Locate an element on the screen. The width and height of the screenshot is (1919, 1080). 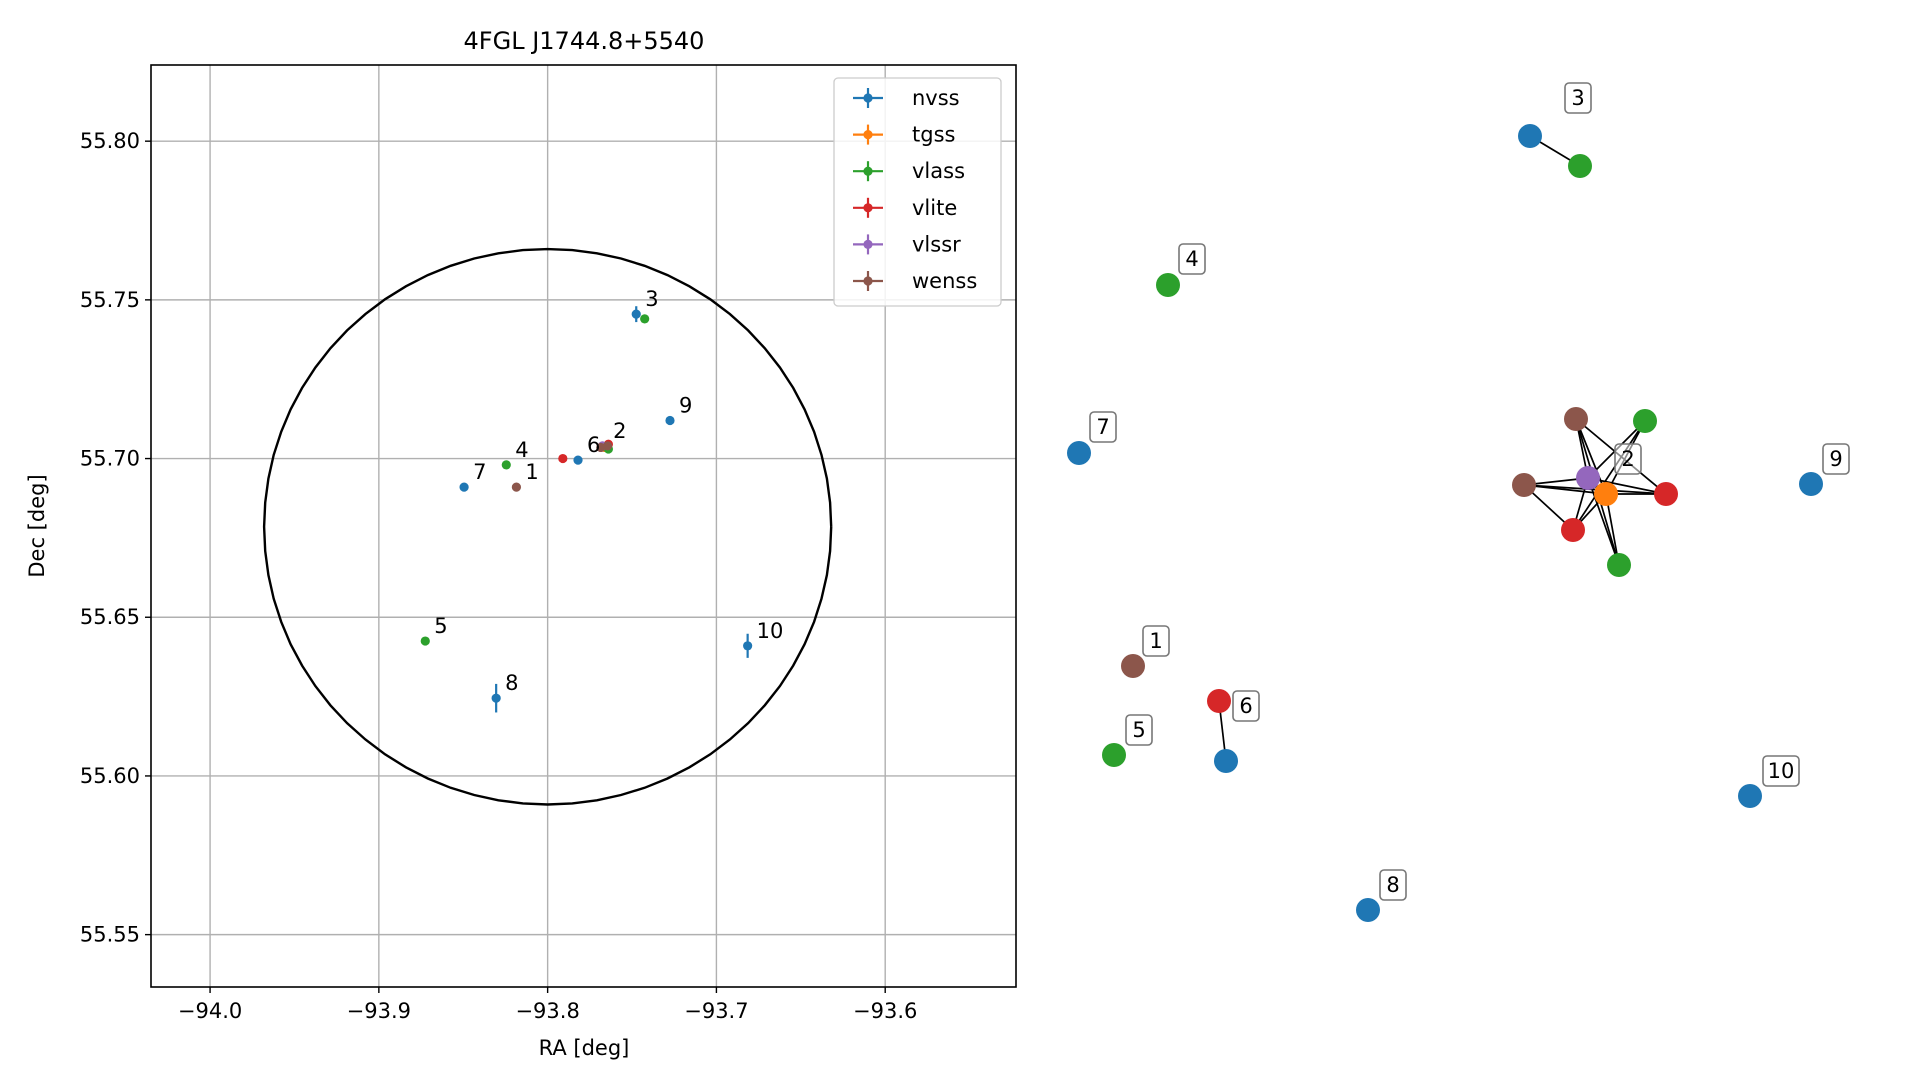
points-layer is located at coordinates (586, 509).